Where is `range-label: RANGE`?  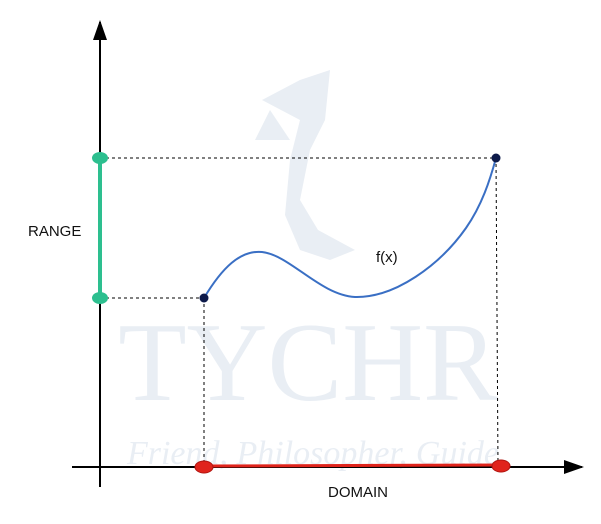 range-label: RANGE is located at coordinates (54, 231).